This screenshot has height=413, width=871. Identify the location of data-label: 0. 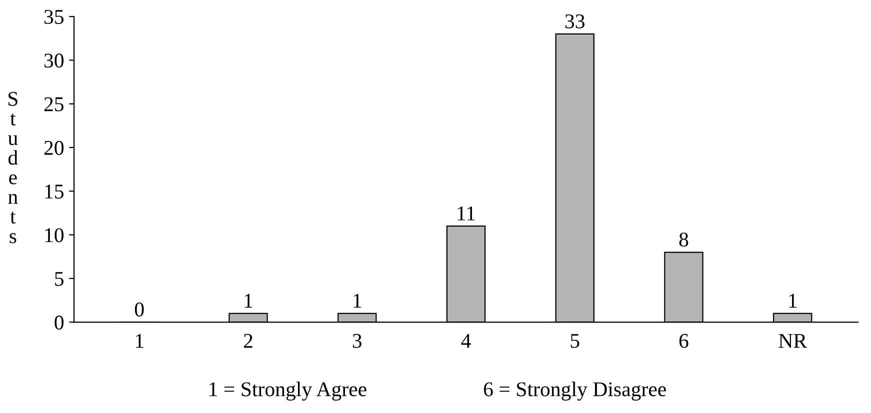
(139, 309).